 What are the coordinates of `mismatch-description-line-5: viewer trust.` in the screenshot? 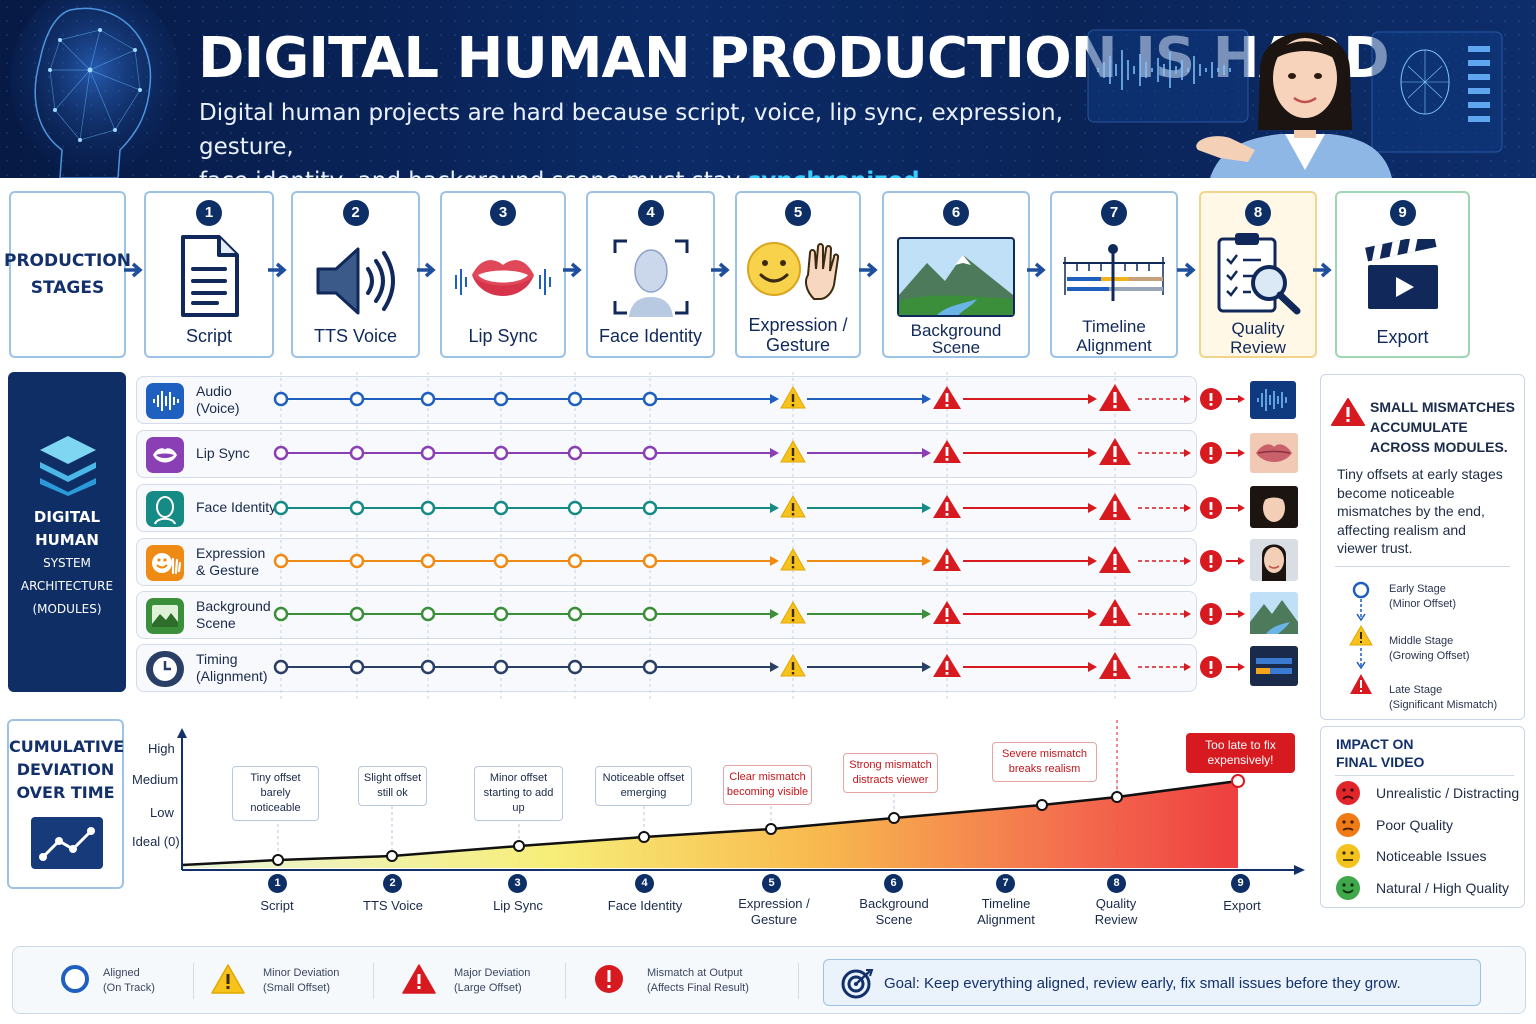 It's located at (1375, 548).